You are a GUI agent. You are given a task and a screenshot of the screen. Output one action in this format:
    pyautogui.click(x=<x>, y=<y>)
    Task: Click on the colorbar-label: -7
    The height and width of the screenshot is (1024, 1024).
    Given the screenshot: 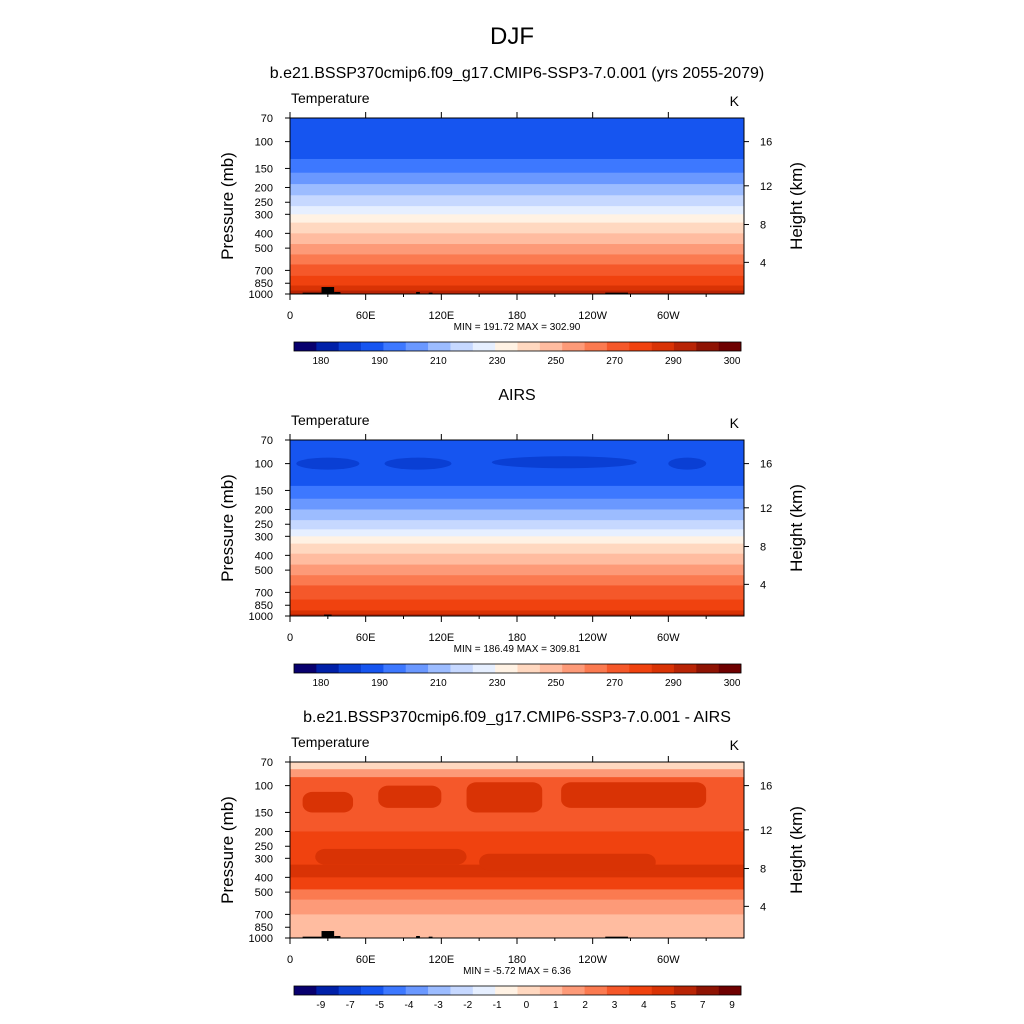 What is the action you would take?
    pyautogui.click(x=350, y=1005)
    